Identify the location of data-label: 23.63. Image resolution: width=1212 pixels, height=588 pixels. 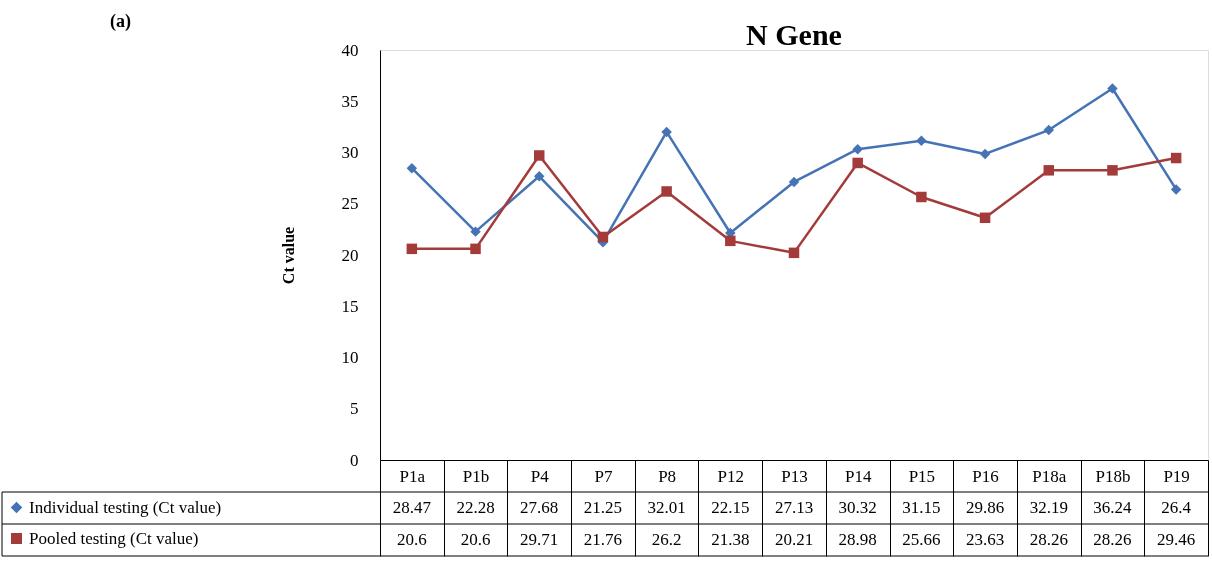
(985, 539).